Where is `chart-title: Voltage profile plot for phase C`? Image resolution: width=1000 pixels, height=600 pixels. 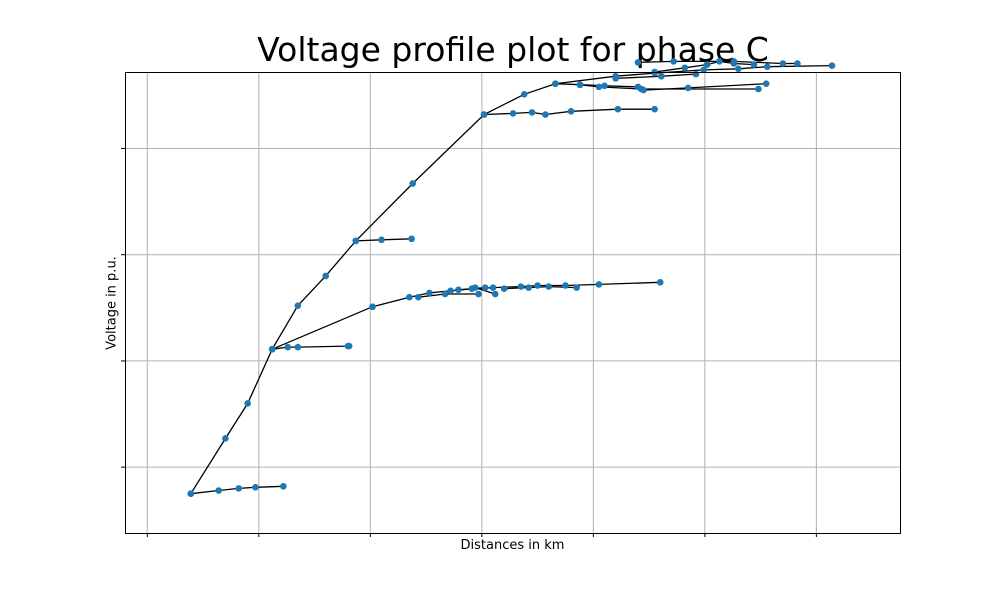 chart-title: Voltage profile plot for phase C is located at coordinates (513, 49).